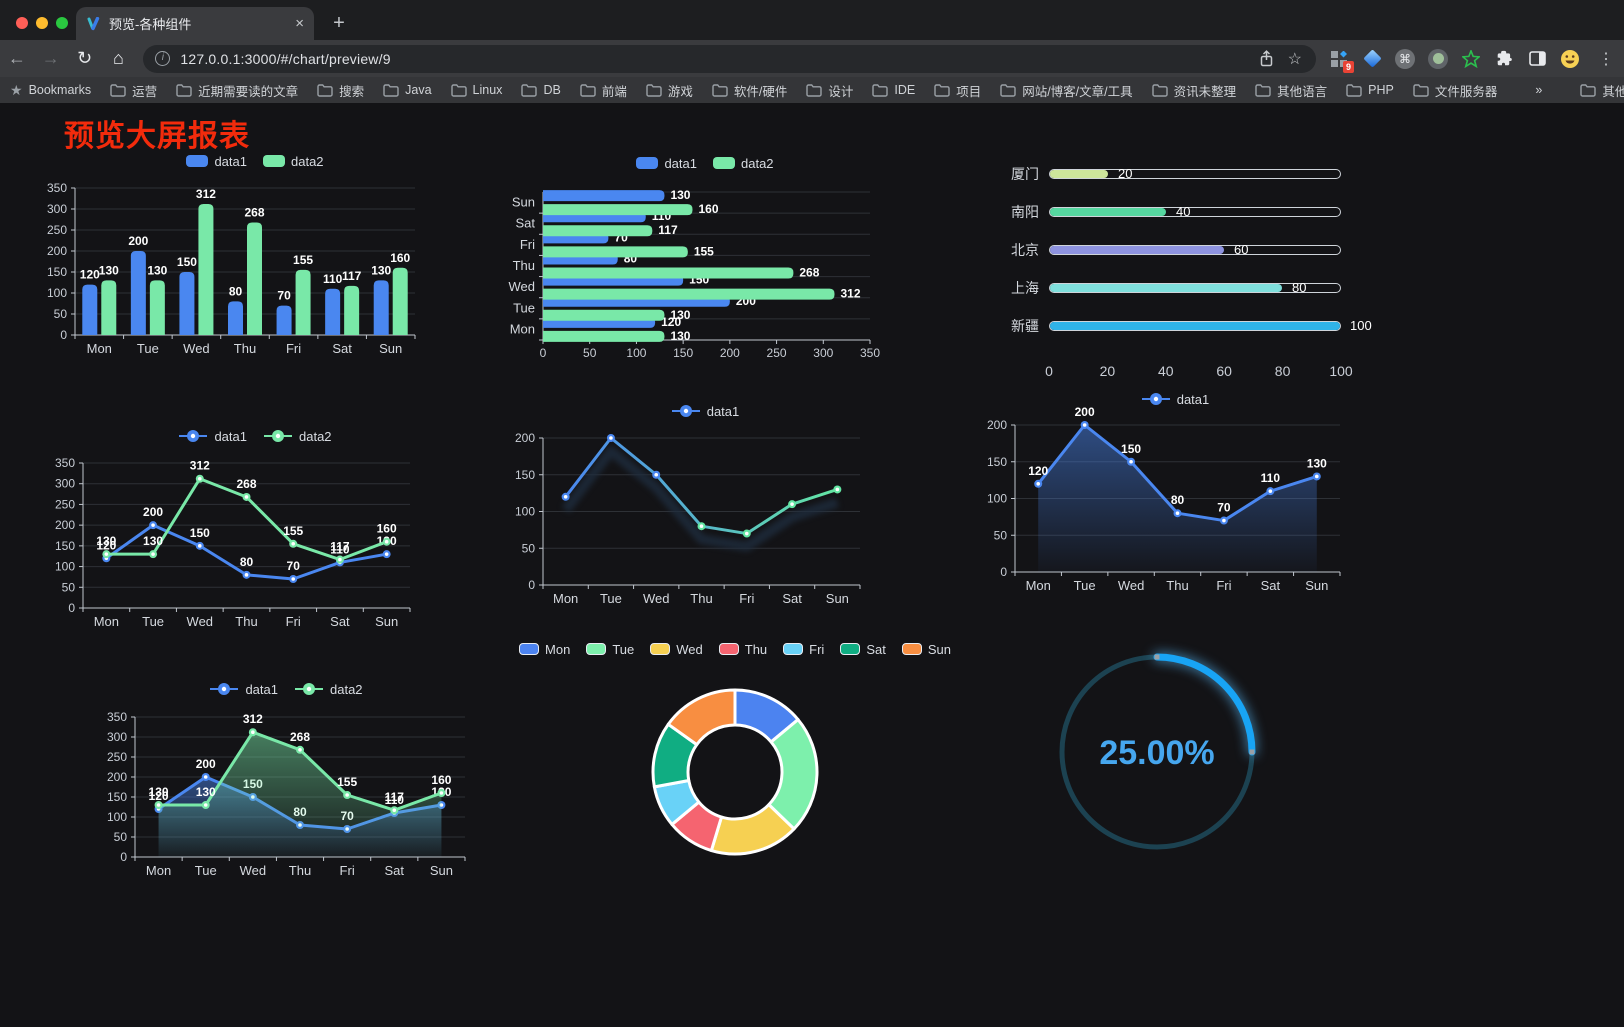  What do you see at coordinates (1602, 90) in the screenshot?
I see `other-bookmarks-folder: 其他书签` at bounding box center [1602, 90].